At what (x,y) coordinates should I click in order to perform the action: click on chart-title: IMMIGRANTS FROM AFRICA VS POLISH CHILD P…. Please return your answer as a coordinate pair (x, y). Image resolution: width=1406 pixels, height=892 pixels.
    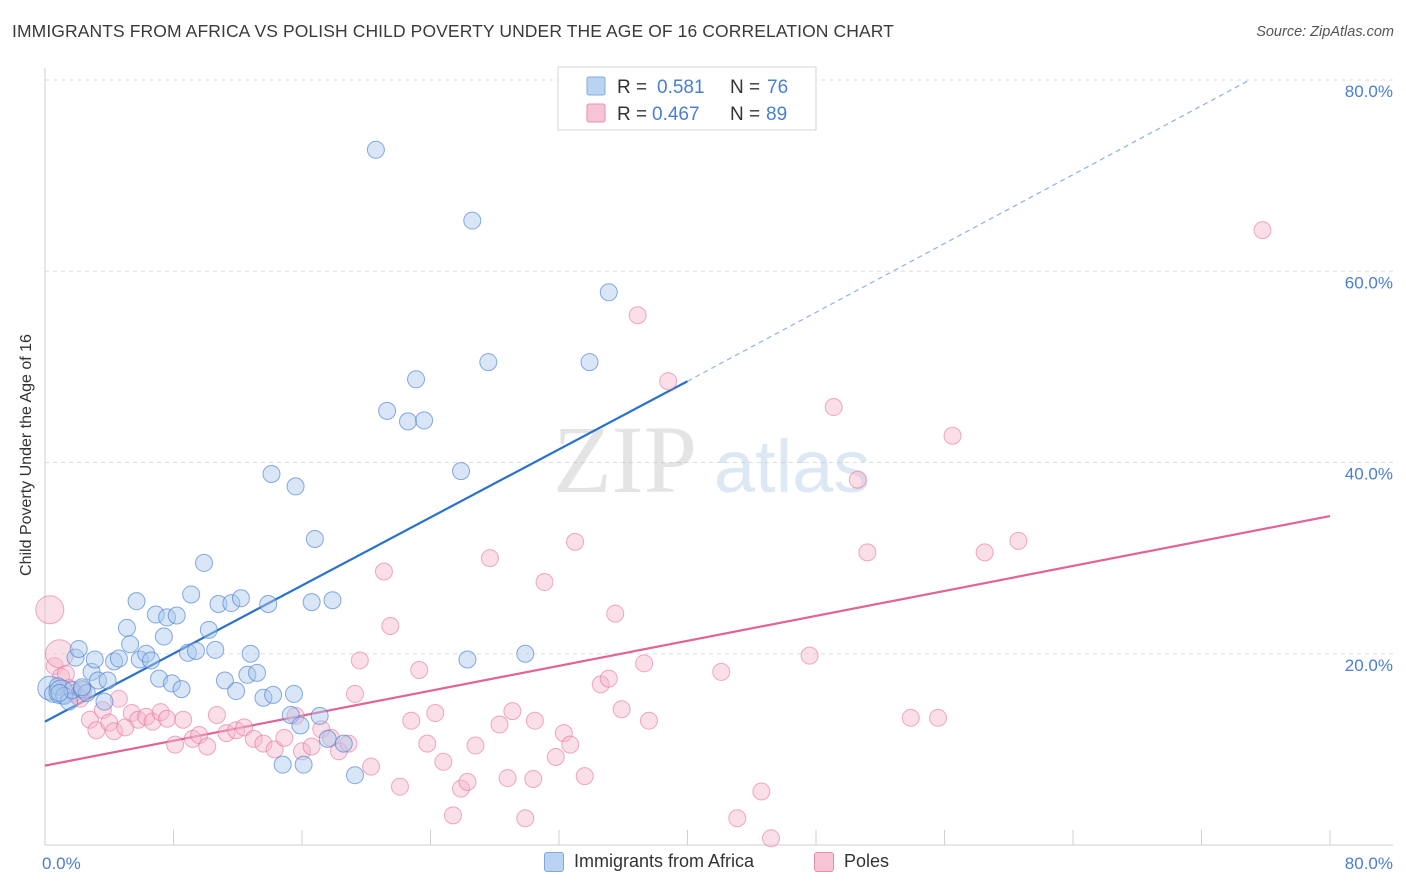
    Looking at the image, I should click on (453, 31).